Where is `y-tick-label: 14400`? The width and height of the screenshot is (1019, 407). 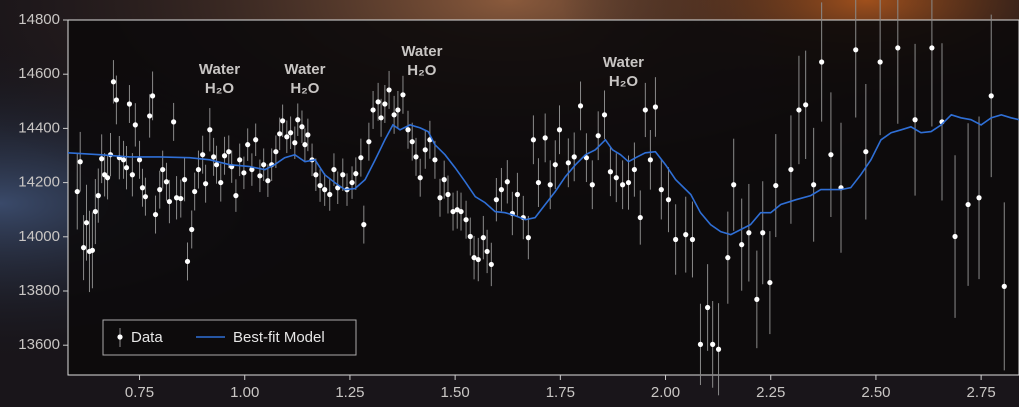 y-tick-label: 14400 is located at coordinates (39, 127).